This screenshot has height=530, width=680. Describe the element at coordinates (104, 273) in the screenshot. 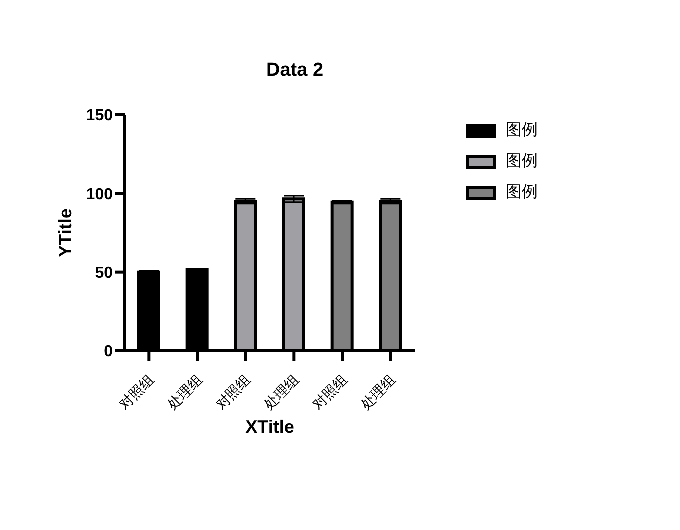

I see `y-tick-label: 50` at that location.